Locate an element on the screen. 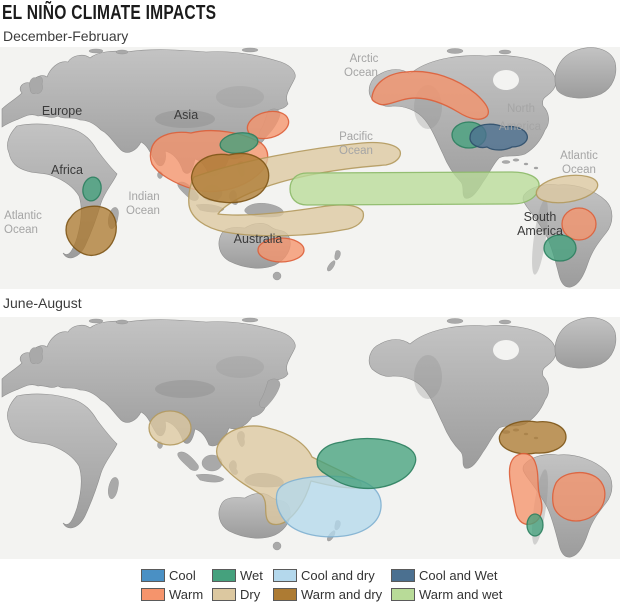 This screenshot has height=613, width=620. region-uruguay-argentina is located at coordinates (560, 248).